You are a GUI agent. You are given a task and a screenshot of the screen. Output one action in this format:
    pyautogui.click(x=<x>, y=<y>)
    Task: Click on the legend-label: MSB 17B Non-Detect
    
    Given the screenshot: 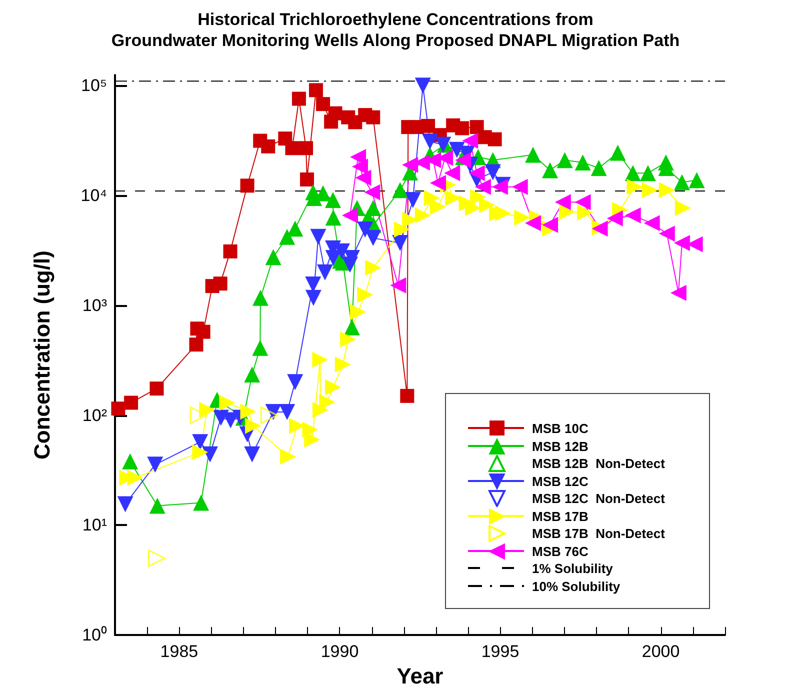 What is the action you would take?
    pyautogui.click(x=598, y=534)
    